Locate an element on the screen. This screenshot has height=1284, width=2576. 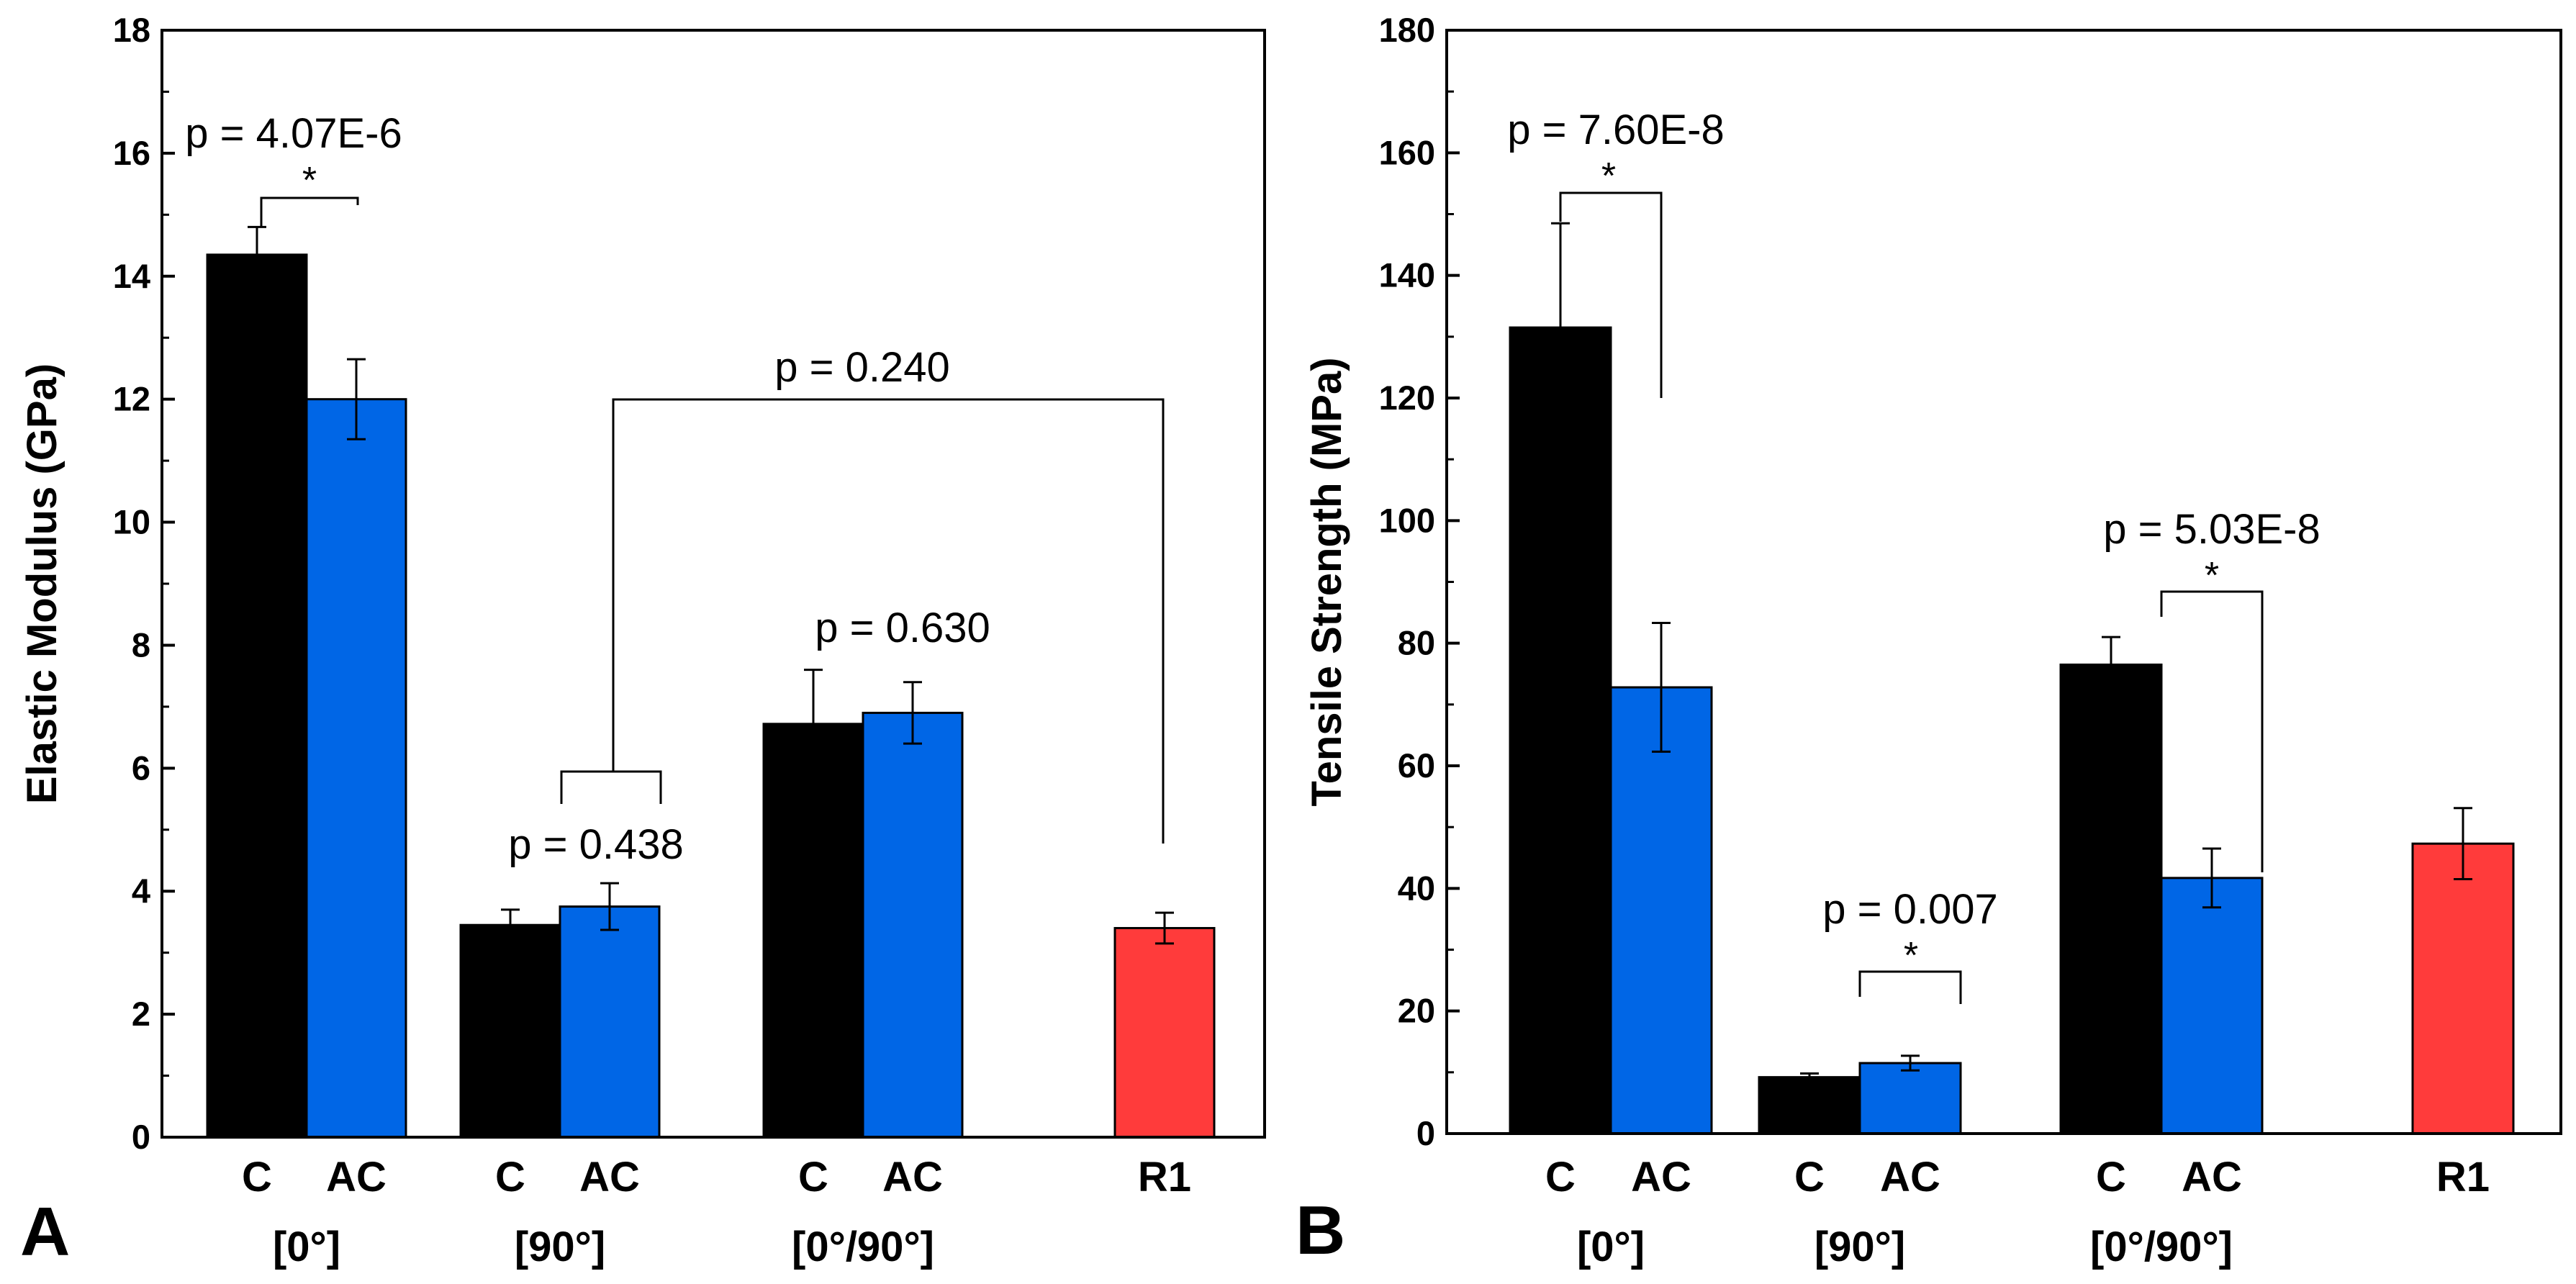
significance-bracket-upper is located at coordinates (888, 621).